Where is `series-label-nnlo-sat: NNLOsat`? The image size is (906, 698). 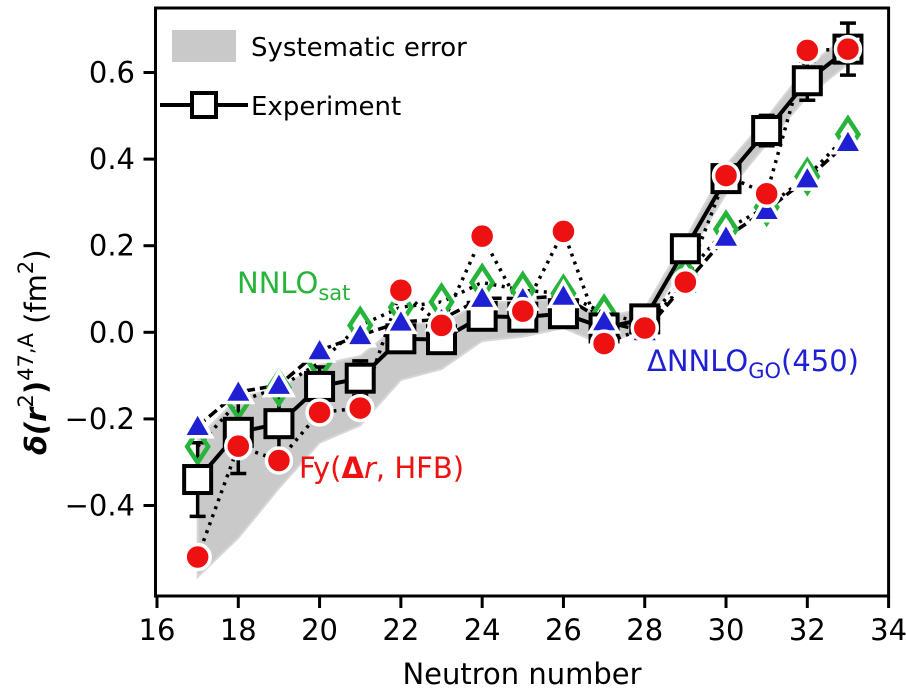
series-label-nnlo-sat: NNLOsat is located at coordinates (293, 285).